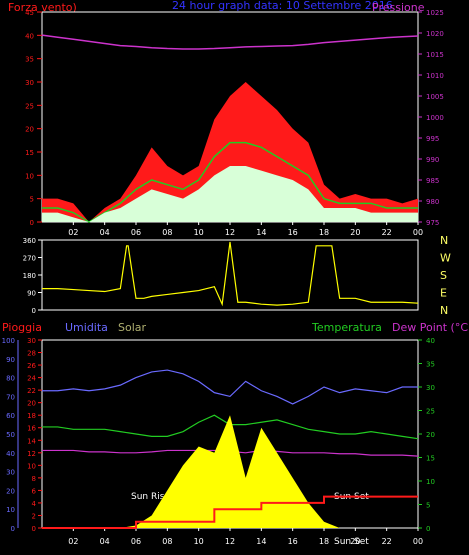  What do you see at coordinates (398, 7) in the screenshot?
I see `pressure-axis-title: Pressione` at bounding box center [398, 7].